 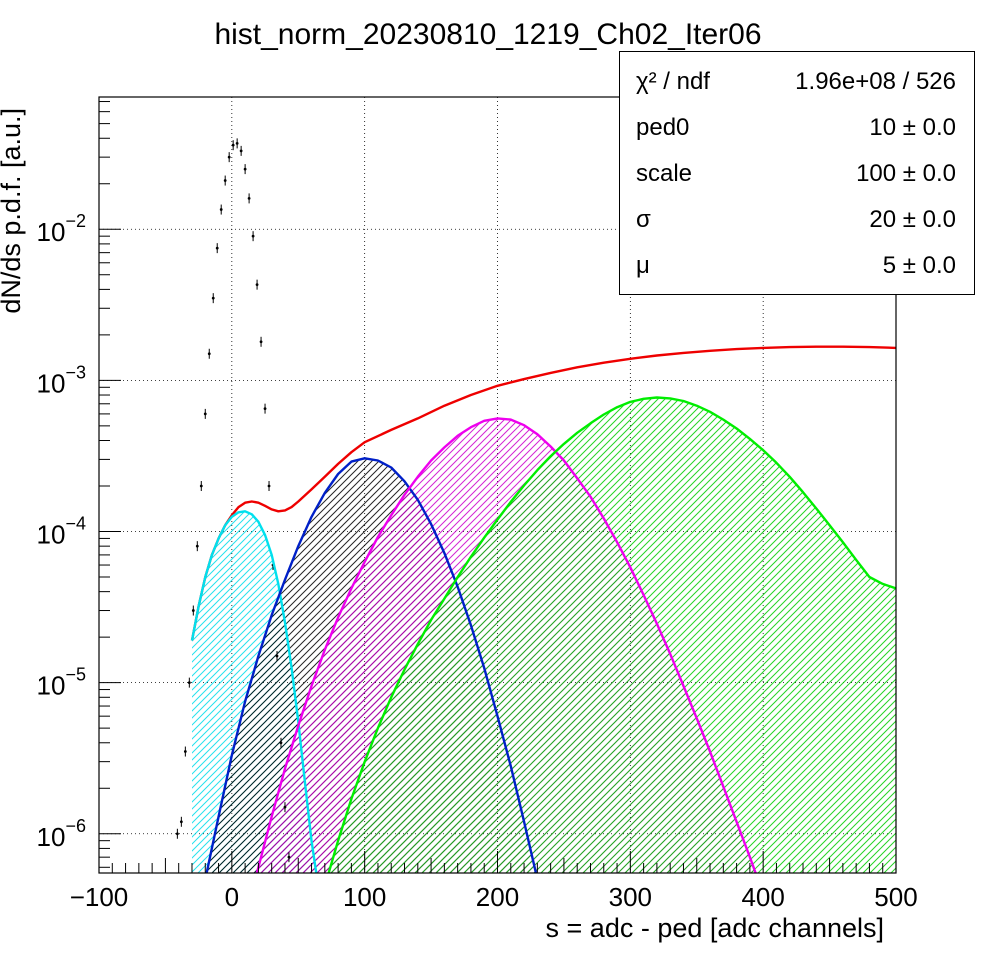 What do you see at coordinates (61, 683) in the screenshot?
I see `y-tick-label: 10⁻⁵` at bounding box center [61, 683].